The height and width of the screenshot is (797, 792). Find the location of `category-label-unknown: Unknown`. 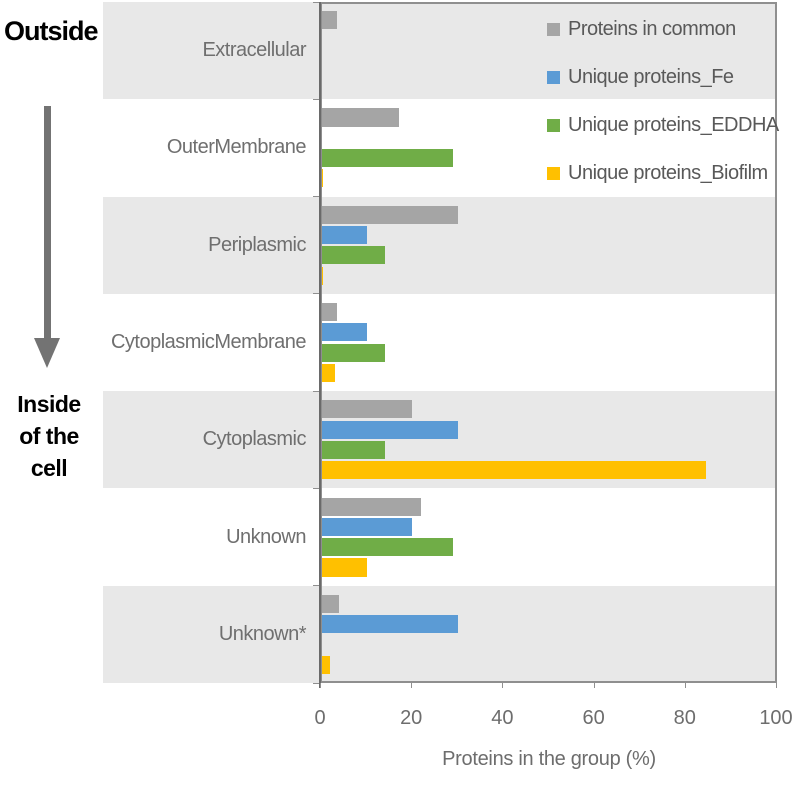

category-label-unknown: Unknown is located at coordinates (266, 536).